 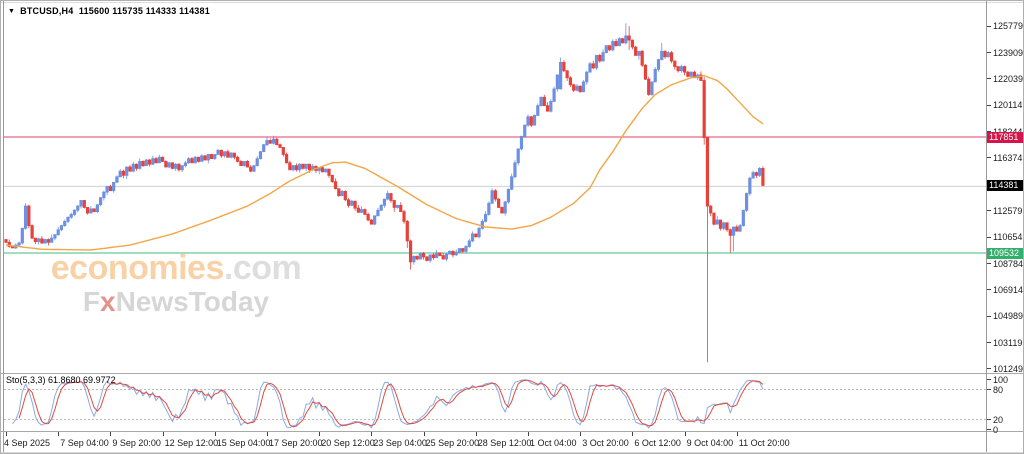 I want to click on price-axis-label: 108784, so click(x=1008, y=263).